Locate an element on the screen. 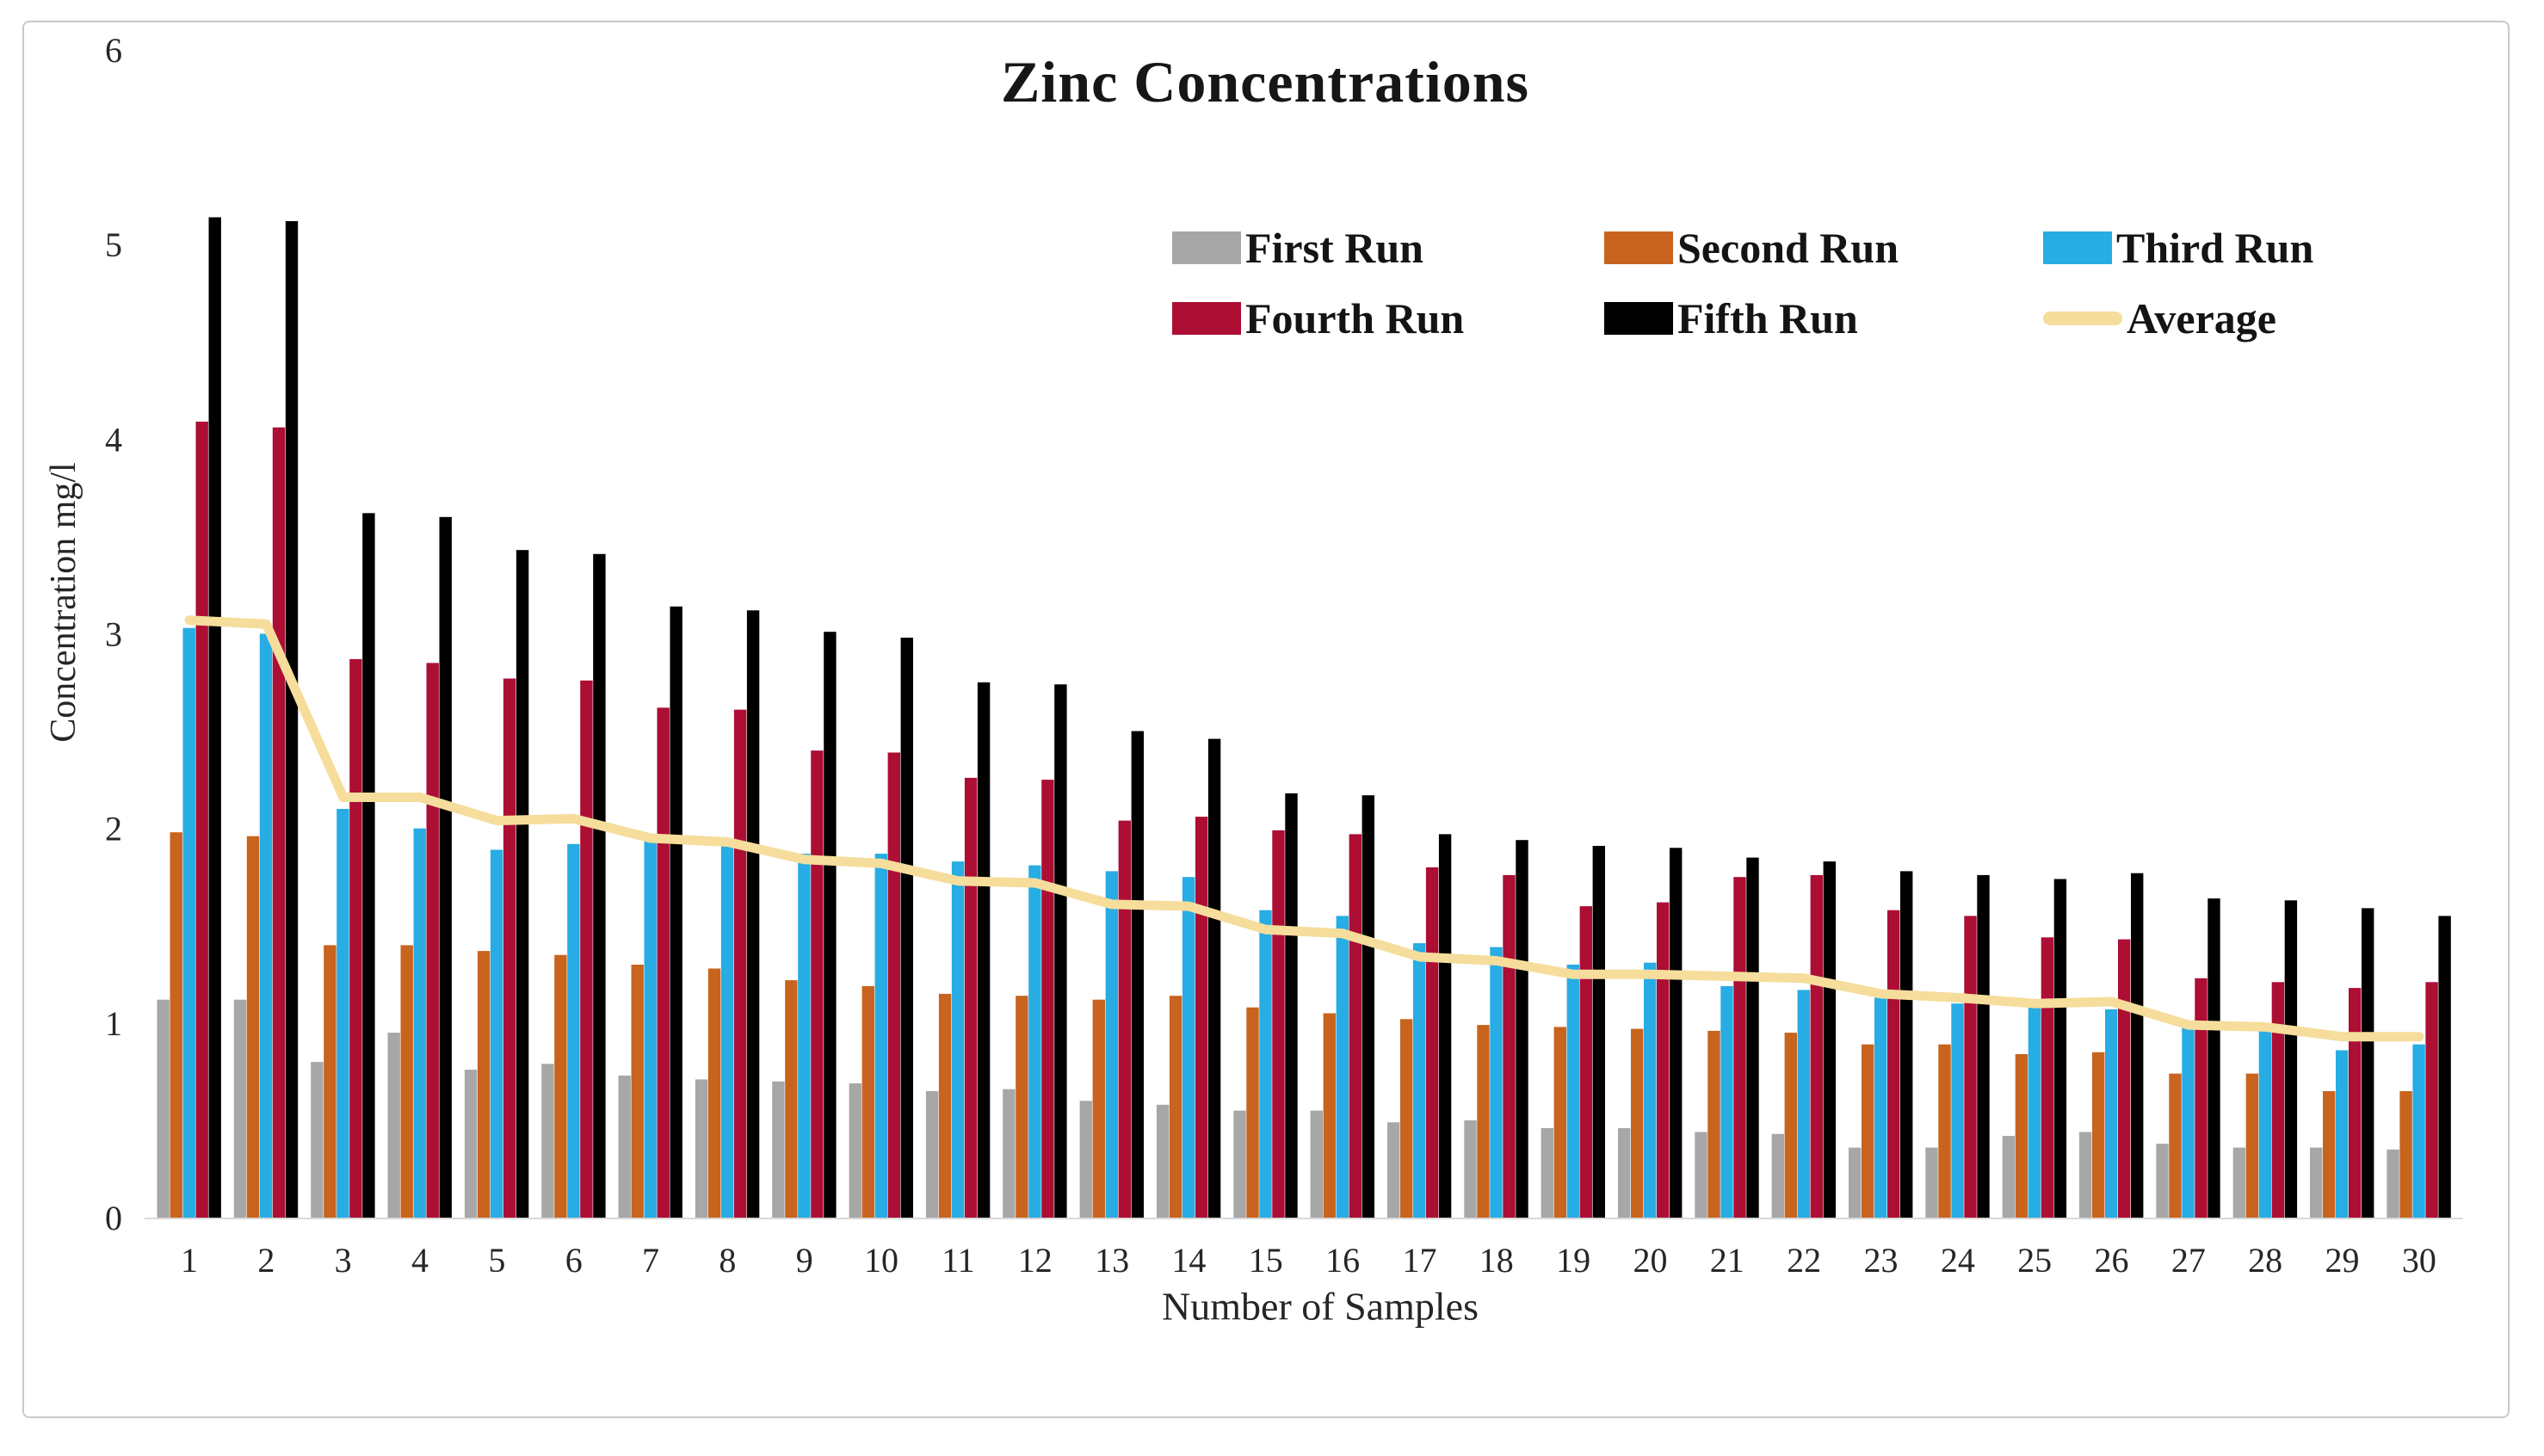 Image resolution: width=2544 pixels, height=1456 pixels. x-tick-label-18: 18 is located at coordinates (1496, 1260).